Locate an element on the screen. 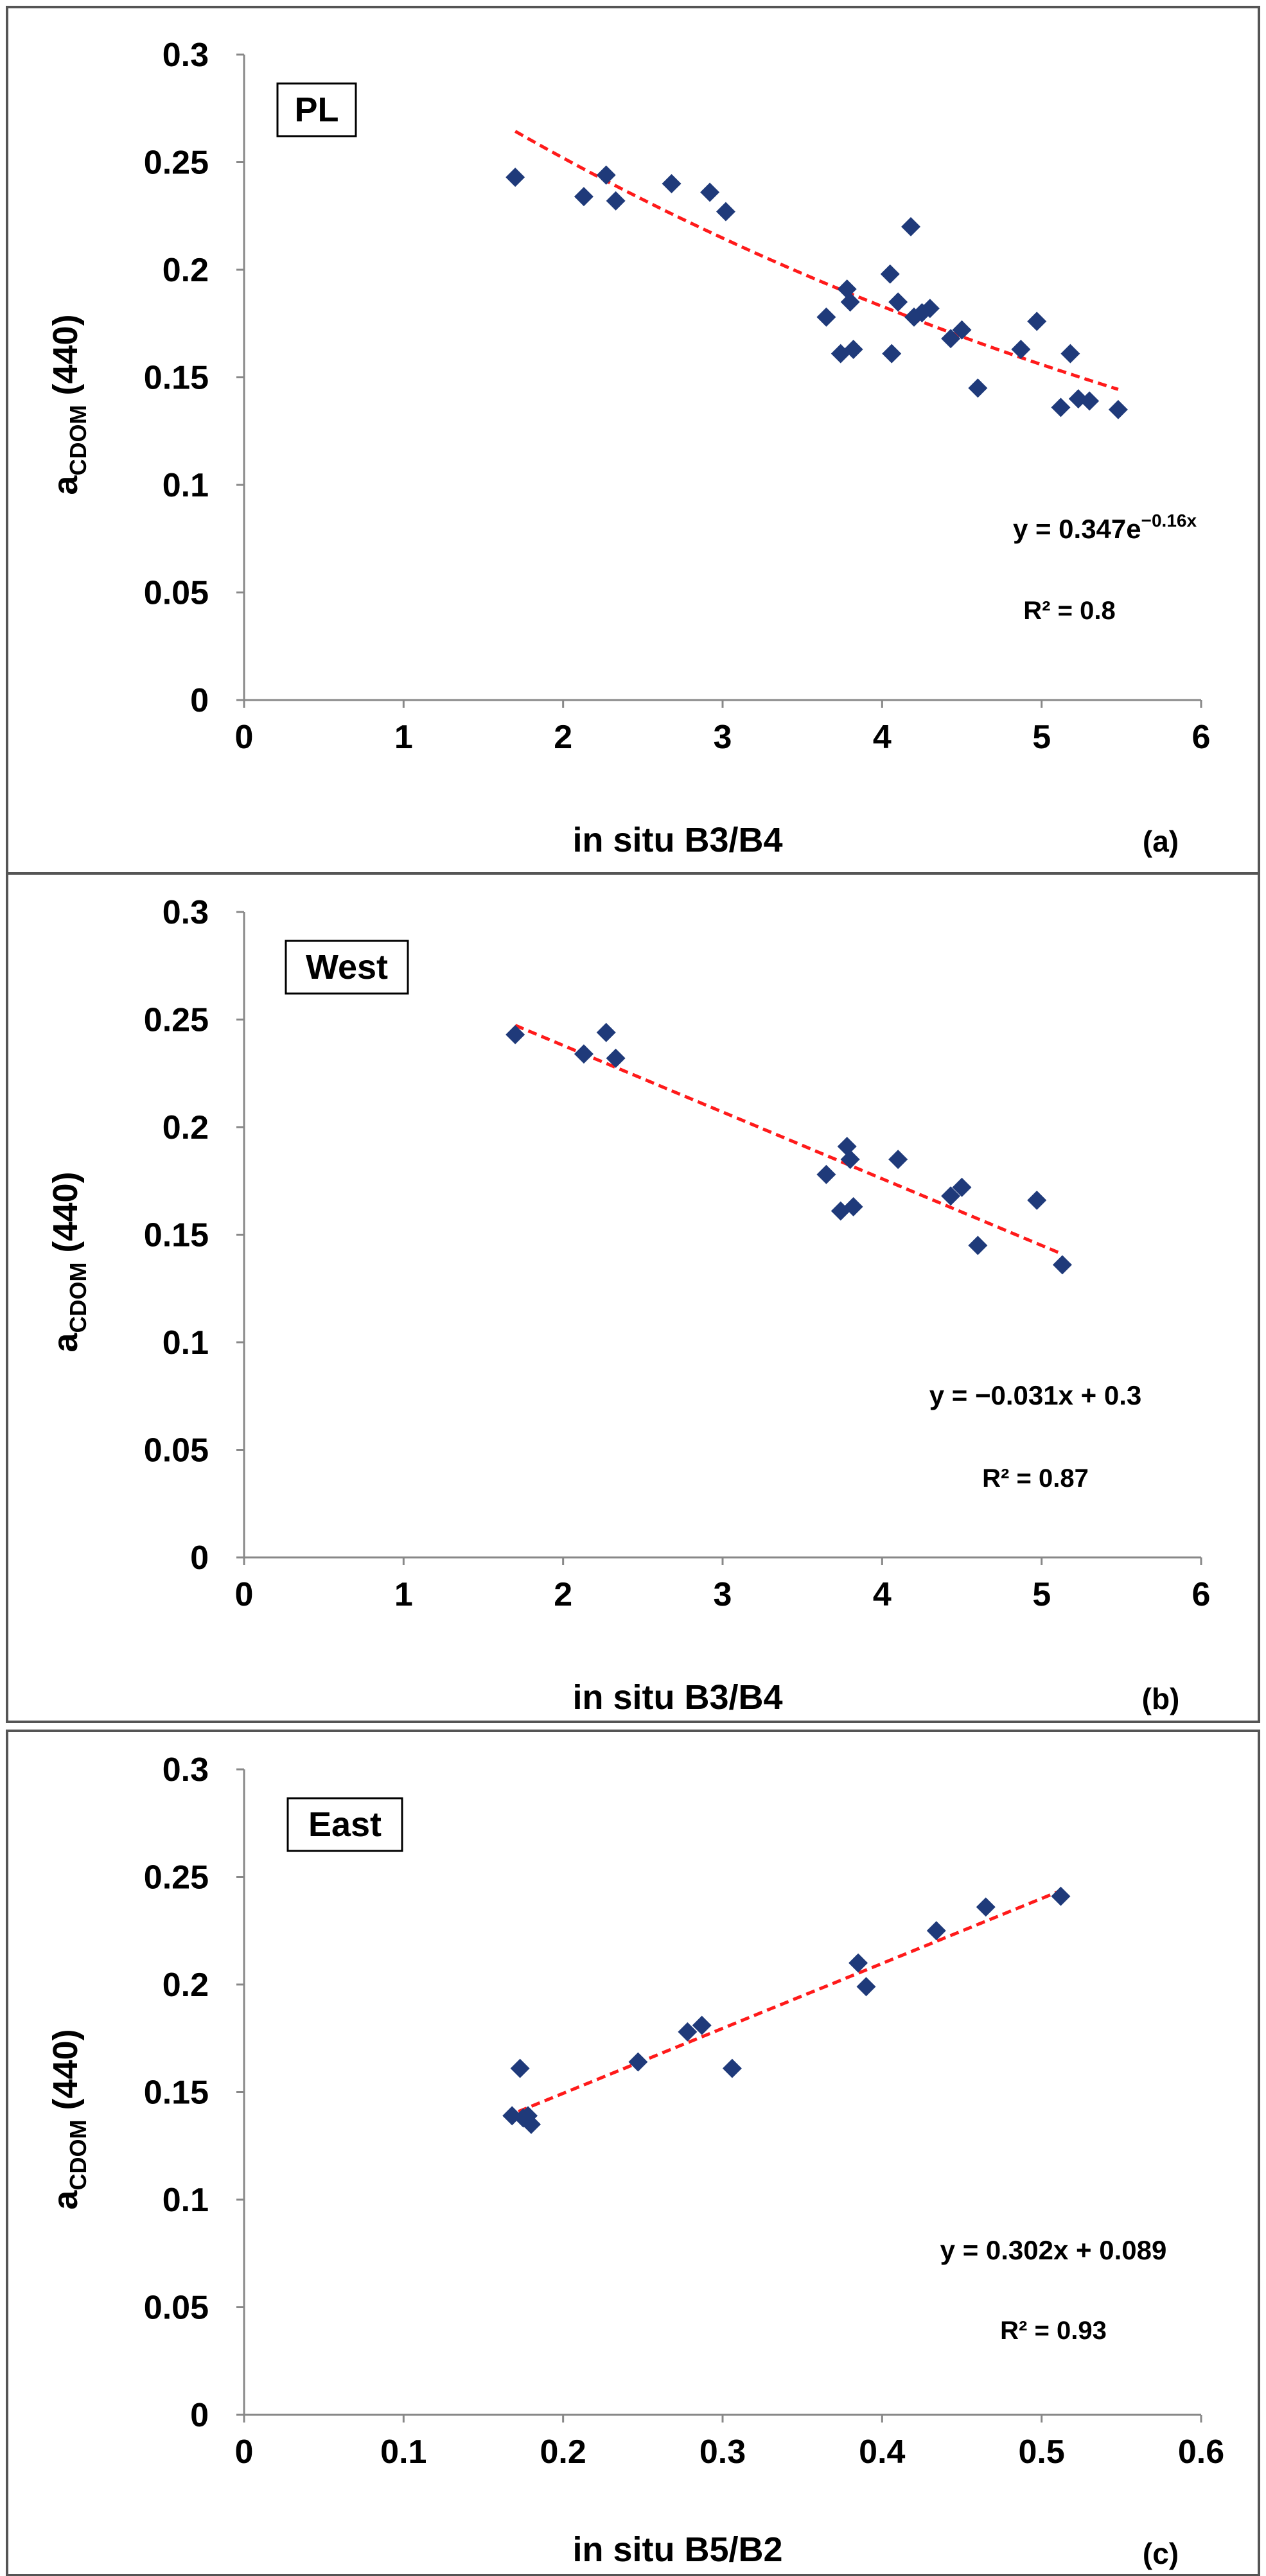 The image size is (1266, 2576). panel-b-x-tick-label: 4 is located at coordinates (882, 1594).